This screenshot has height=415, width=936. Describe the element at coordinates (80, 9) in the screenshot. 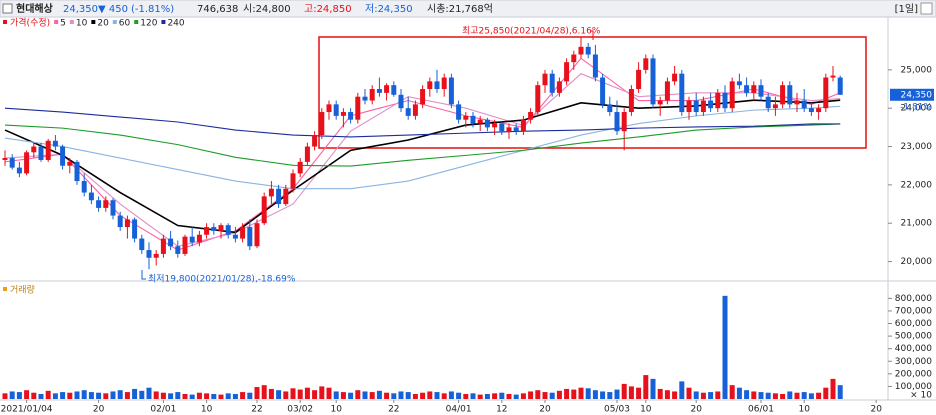

I see `price: 24,350` at that location.